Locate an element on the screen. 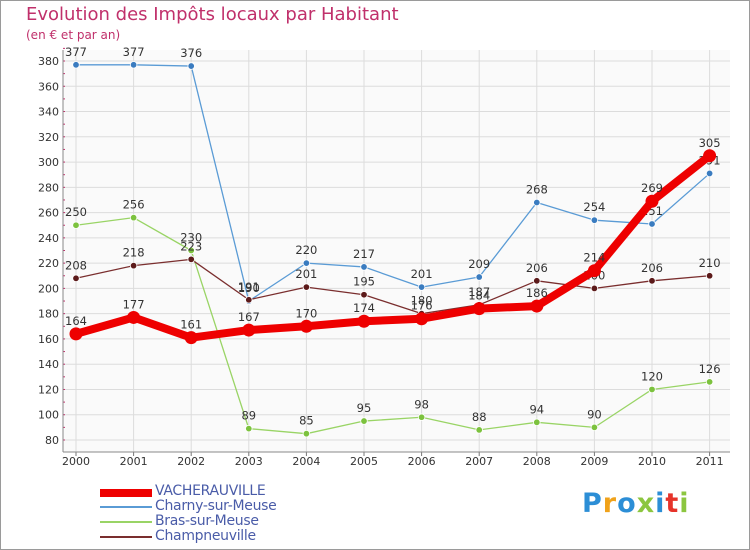 The image size is (750, 550). y-tick-label: 180 is located at coordinates (48, 314).